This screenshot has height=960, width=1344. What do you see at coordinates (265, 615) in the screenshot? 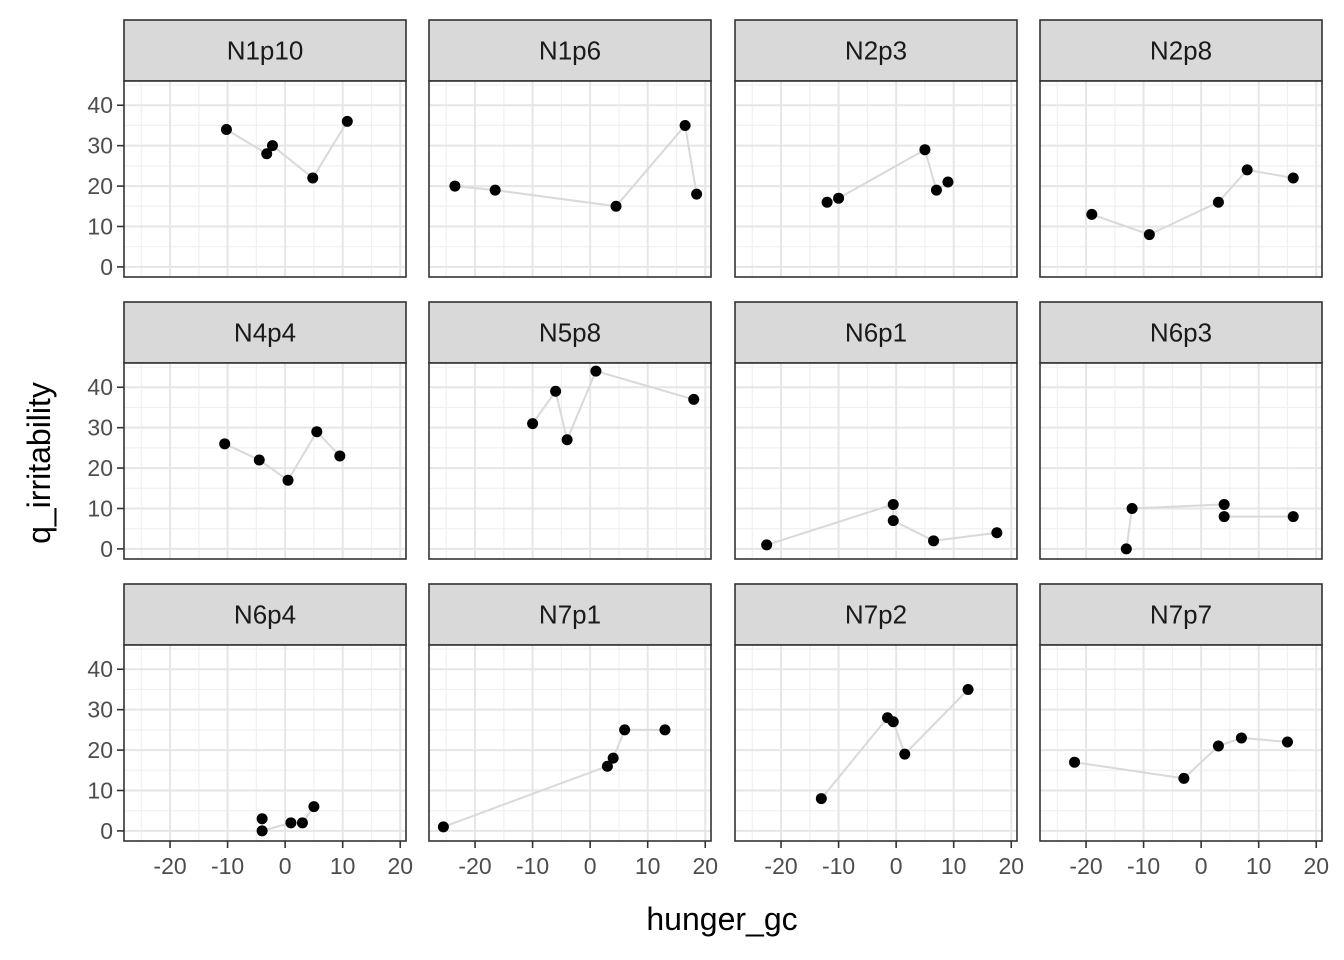
I see `facet-strip-label: N6p4` at bounding box center [265, 615].